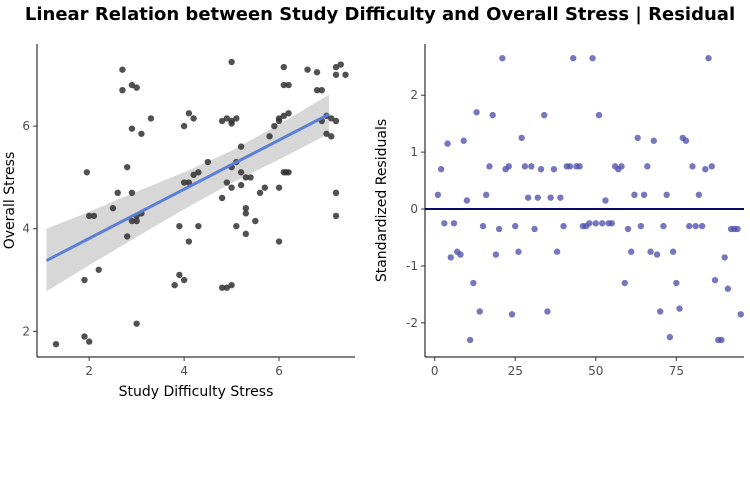  Describe the element at coordinates (414, 95) in the screenshot. I see `y-tick-label: 2` at that location.